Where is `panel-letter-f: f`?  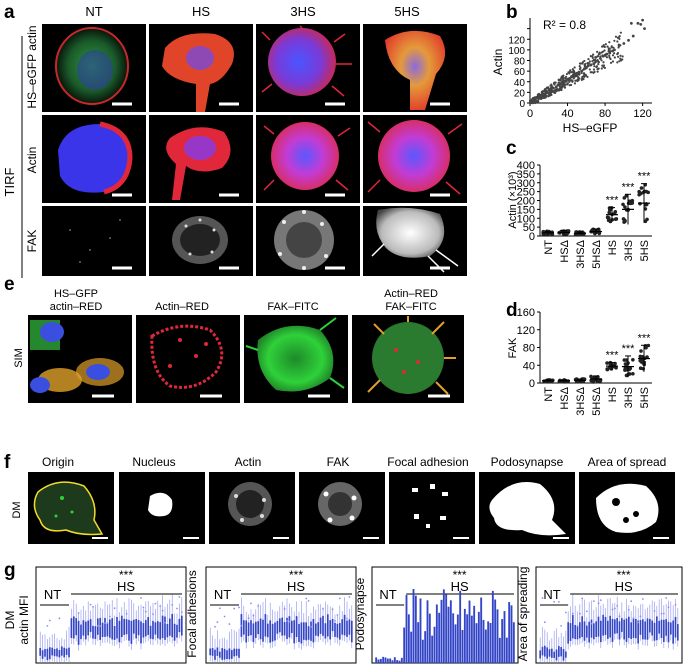
panel-letter-f: f is located at coordinates (7, 462).